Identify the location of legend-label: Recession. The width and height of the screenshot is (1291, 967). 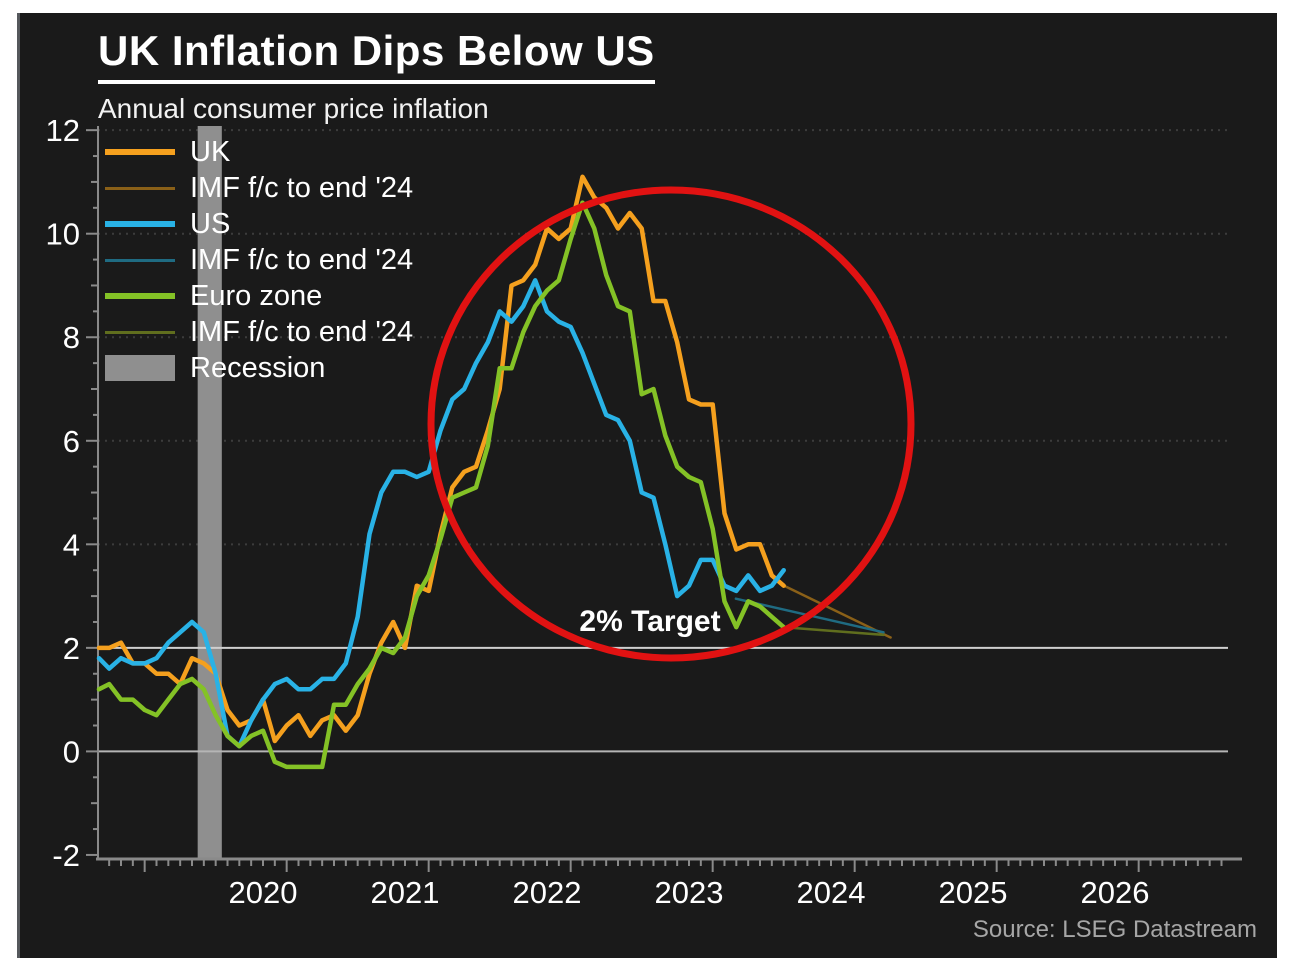
(258, 368).